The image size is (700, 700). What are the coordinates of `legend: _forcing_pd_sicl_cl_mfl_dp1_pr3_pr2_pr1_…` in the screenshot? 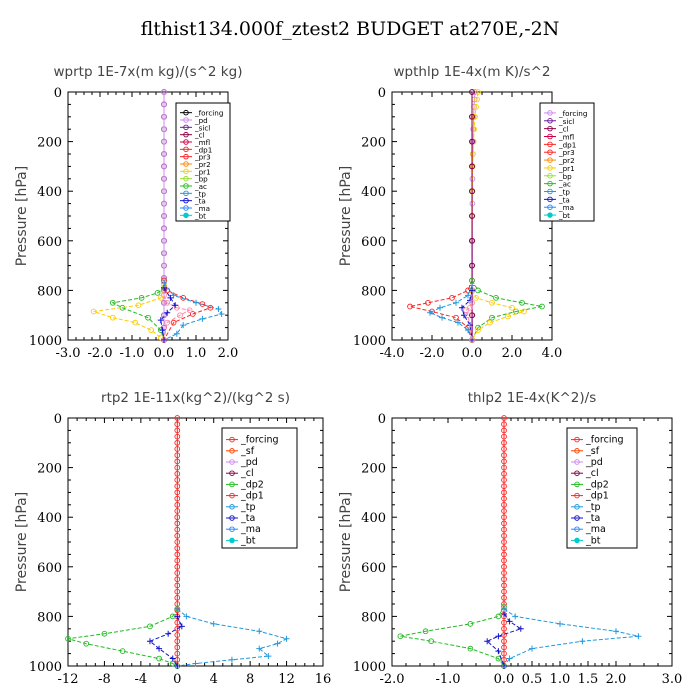 It's located at (203, 162).